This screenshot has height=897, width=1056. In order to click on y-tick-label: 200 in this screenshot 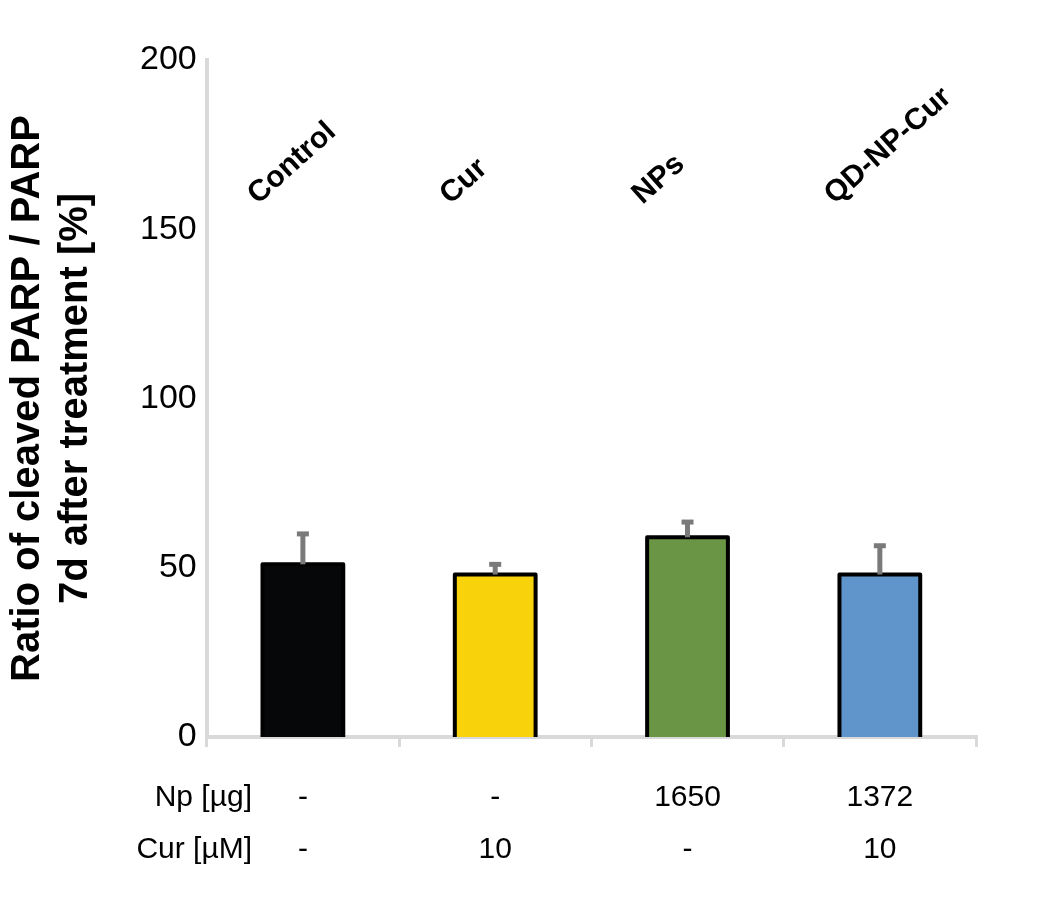, I will do `click(168, 57)`.